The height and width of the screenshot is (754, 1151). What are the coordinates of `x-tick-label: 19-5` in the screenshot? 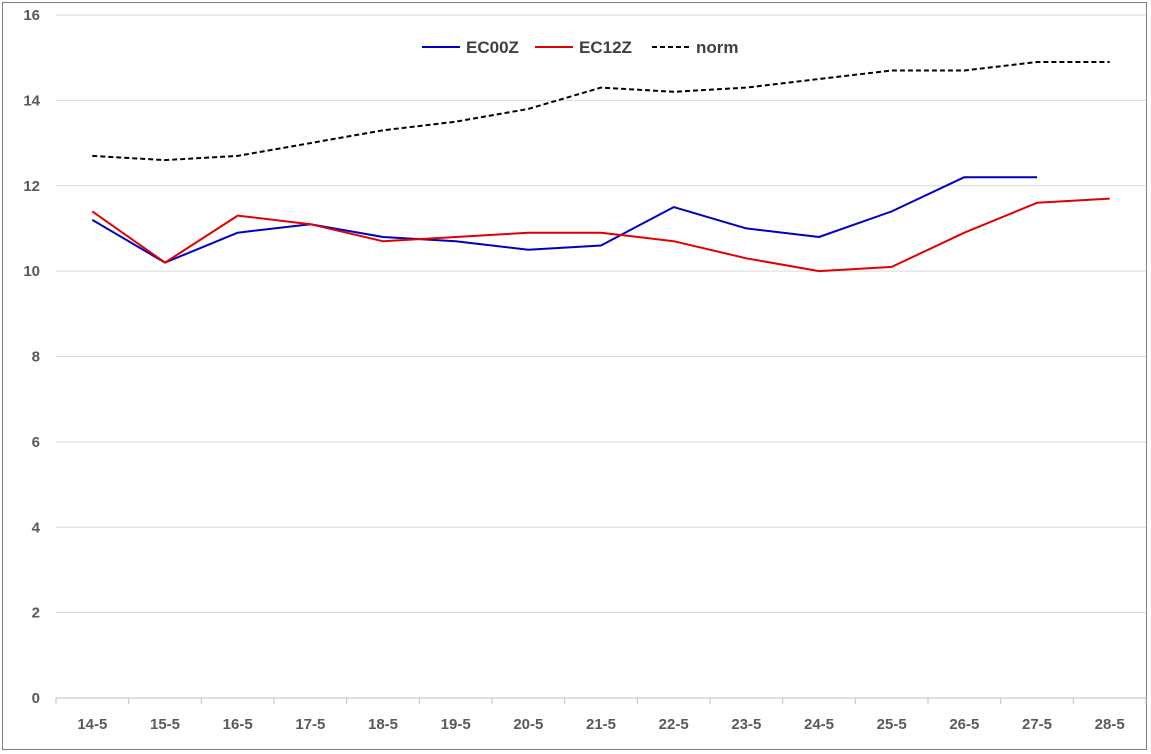 It's located at (456, 724).